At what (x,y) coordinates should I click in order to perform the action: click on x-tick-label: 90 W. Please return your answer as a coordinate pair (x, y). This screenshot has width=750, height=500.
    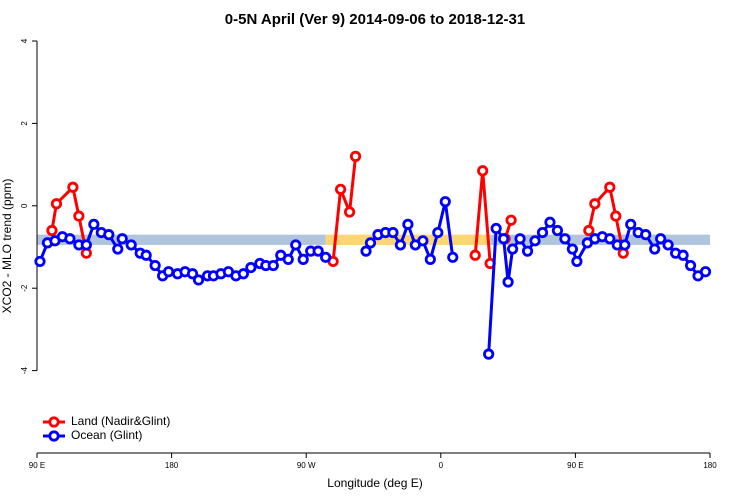
    Looking at the image, I should click on (306, 465).